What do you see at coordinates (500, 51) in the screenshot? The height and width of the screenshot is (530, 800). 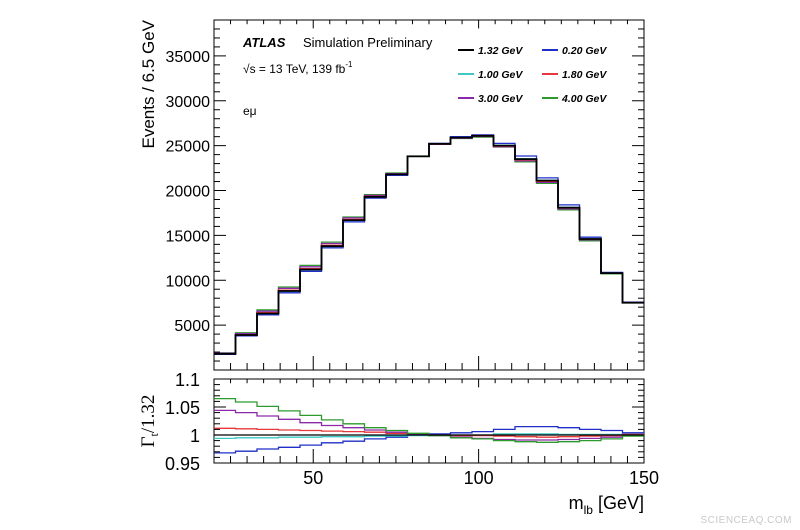 I see `legend-label: 1.32 GeV` at bounding box center [500, 51].